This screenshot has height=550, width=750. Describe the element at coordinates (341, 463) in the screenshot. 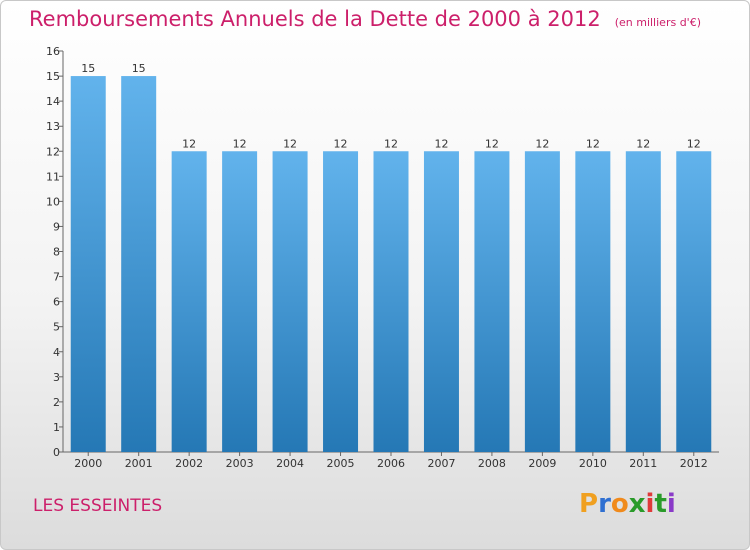

I see `x-tick-label: 2005` at that location.